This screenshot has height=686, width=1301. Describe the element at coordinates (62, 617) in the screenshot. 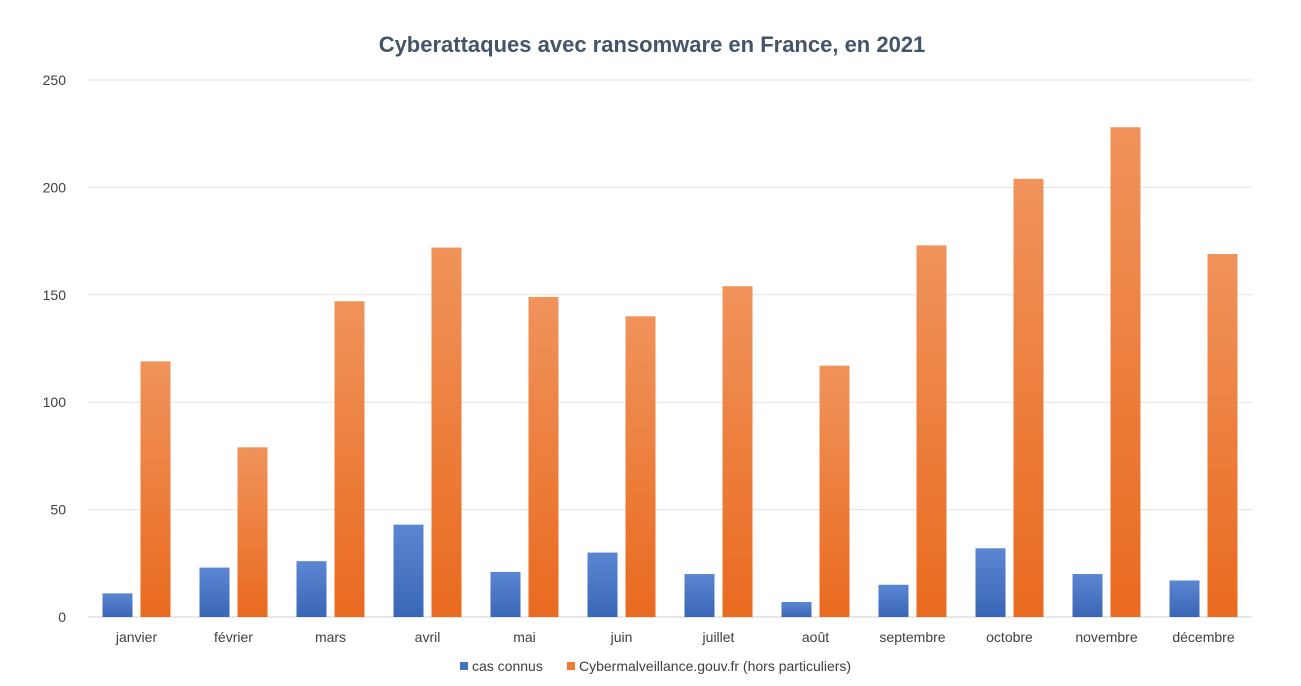

I see `y-tick-label: 0` at that location.